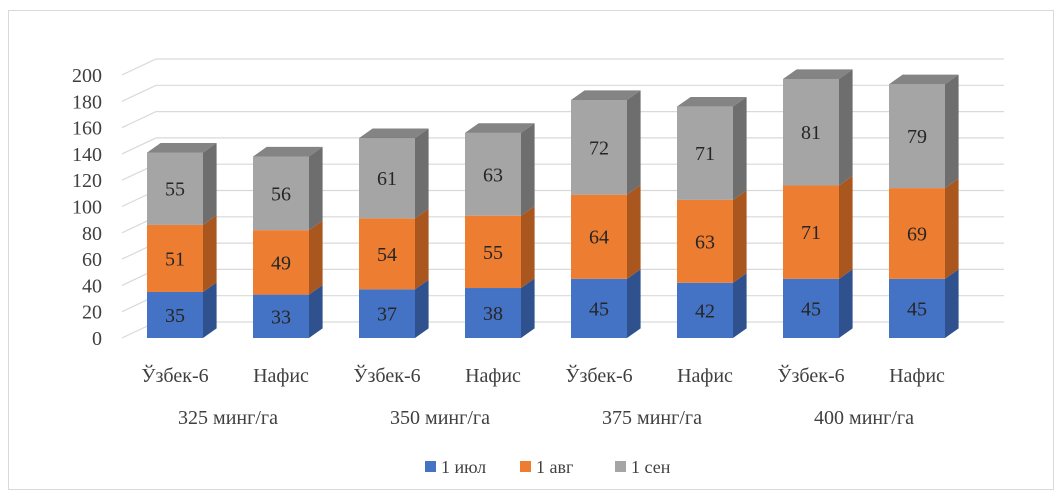 The height and width of the screenshot is (500, 1064). I want to click on y-tick-label: 40, so click(92, 286).